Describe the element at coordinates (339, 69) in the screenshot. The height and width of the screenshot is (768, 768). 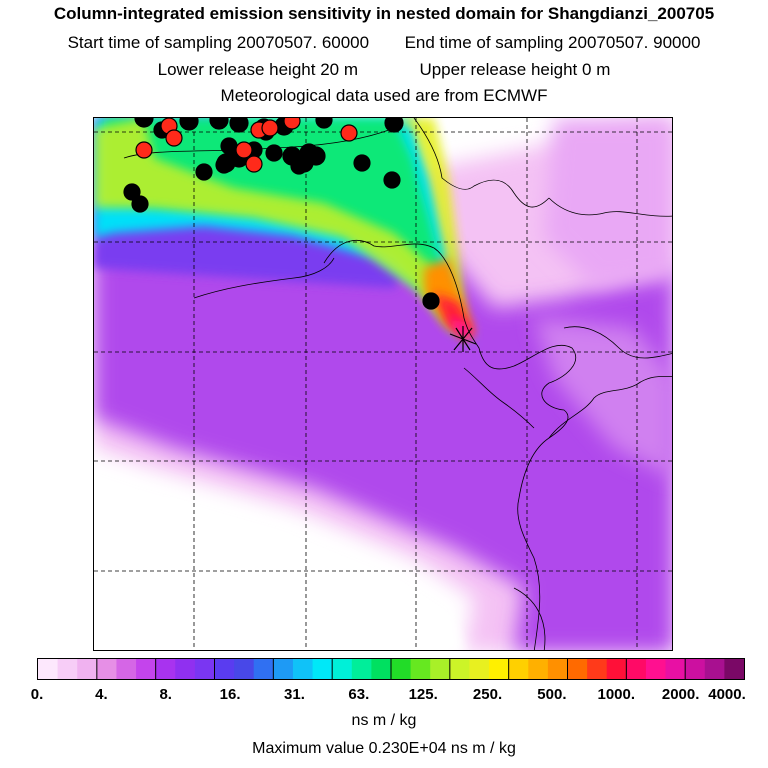
I see `lower-height-value: 20 m` at that location.